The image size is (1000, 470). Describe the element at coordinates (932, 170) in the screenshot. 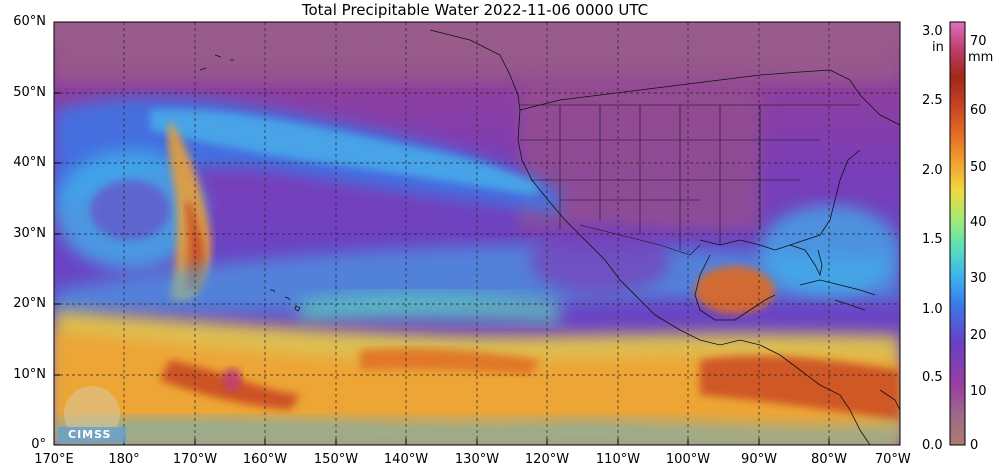

I see `colorbar-in-tick: 2.0` at that location.